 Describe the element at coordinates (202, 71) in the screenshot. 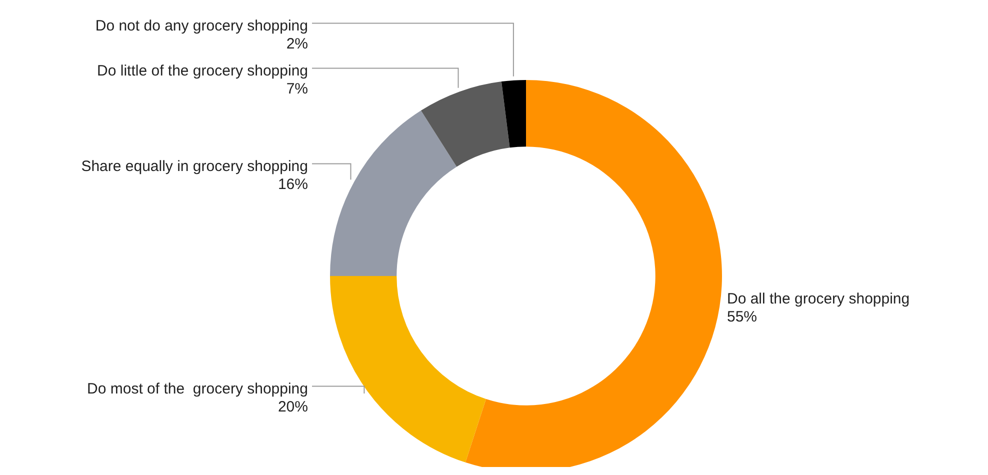

I see `slice-label: Do little of the grocery shopping` at that location.